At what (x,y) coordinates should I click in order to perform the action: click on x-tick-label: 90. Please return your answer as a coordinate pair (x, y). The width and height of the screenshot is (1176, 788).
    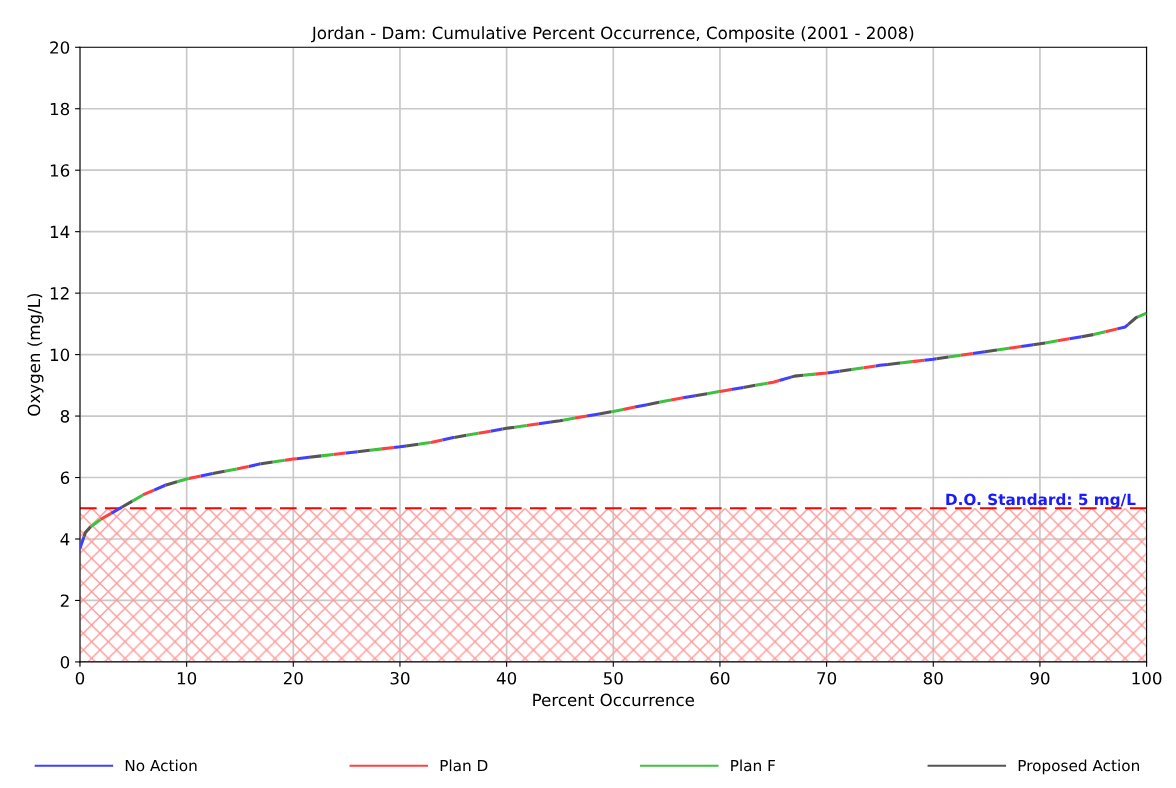
    Looking at the image, I should click on (1040, 678).